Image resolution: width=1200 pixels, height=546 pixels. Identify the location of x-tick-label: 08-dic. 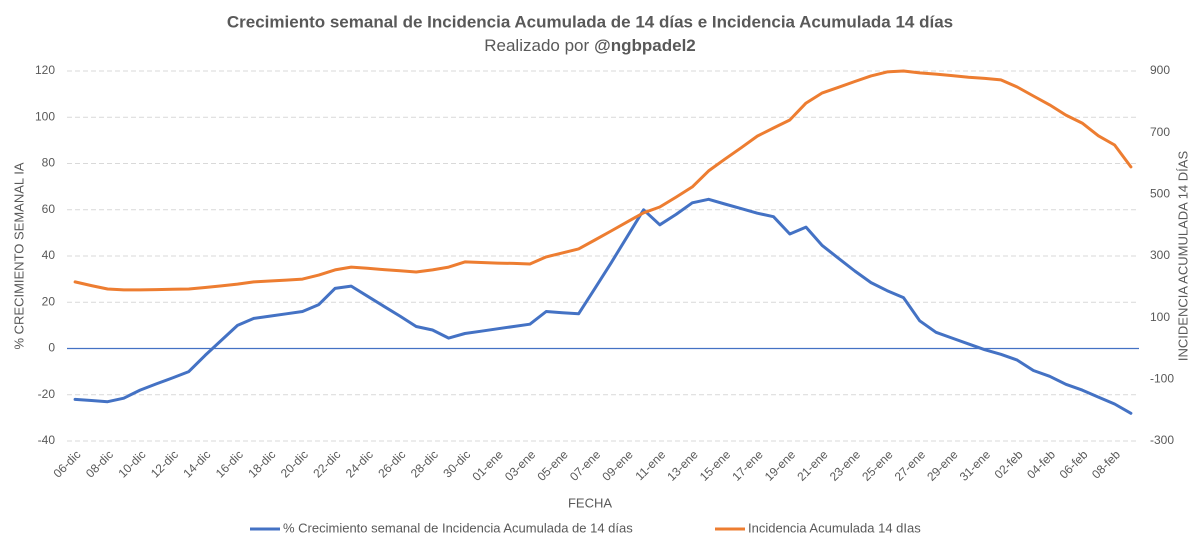
(99, 463).